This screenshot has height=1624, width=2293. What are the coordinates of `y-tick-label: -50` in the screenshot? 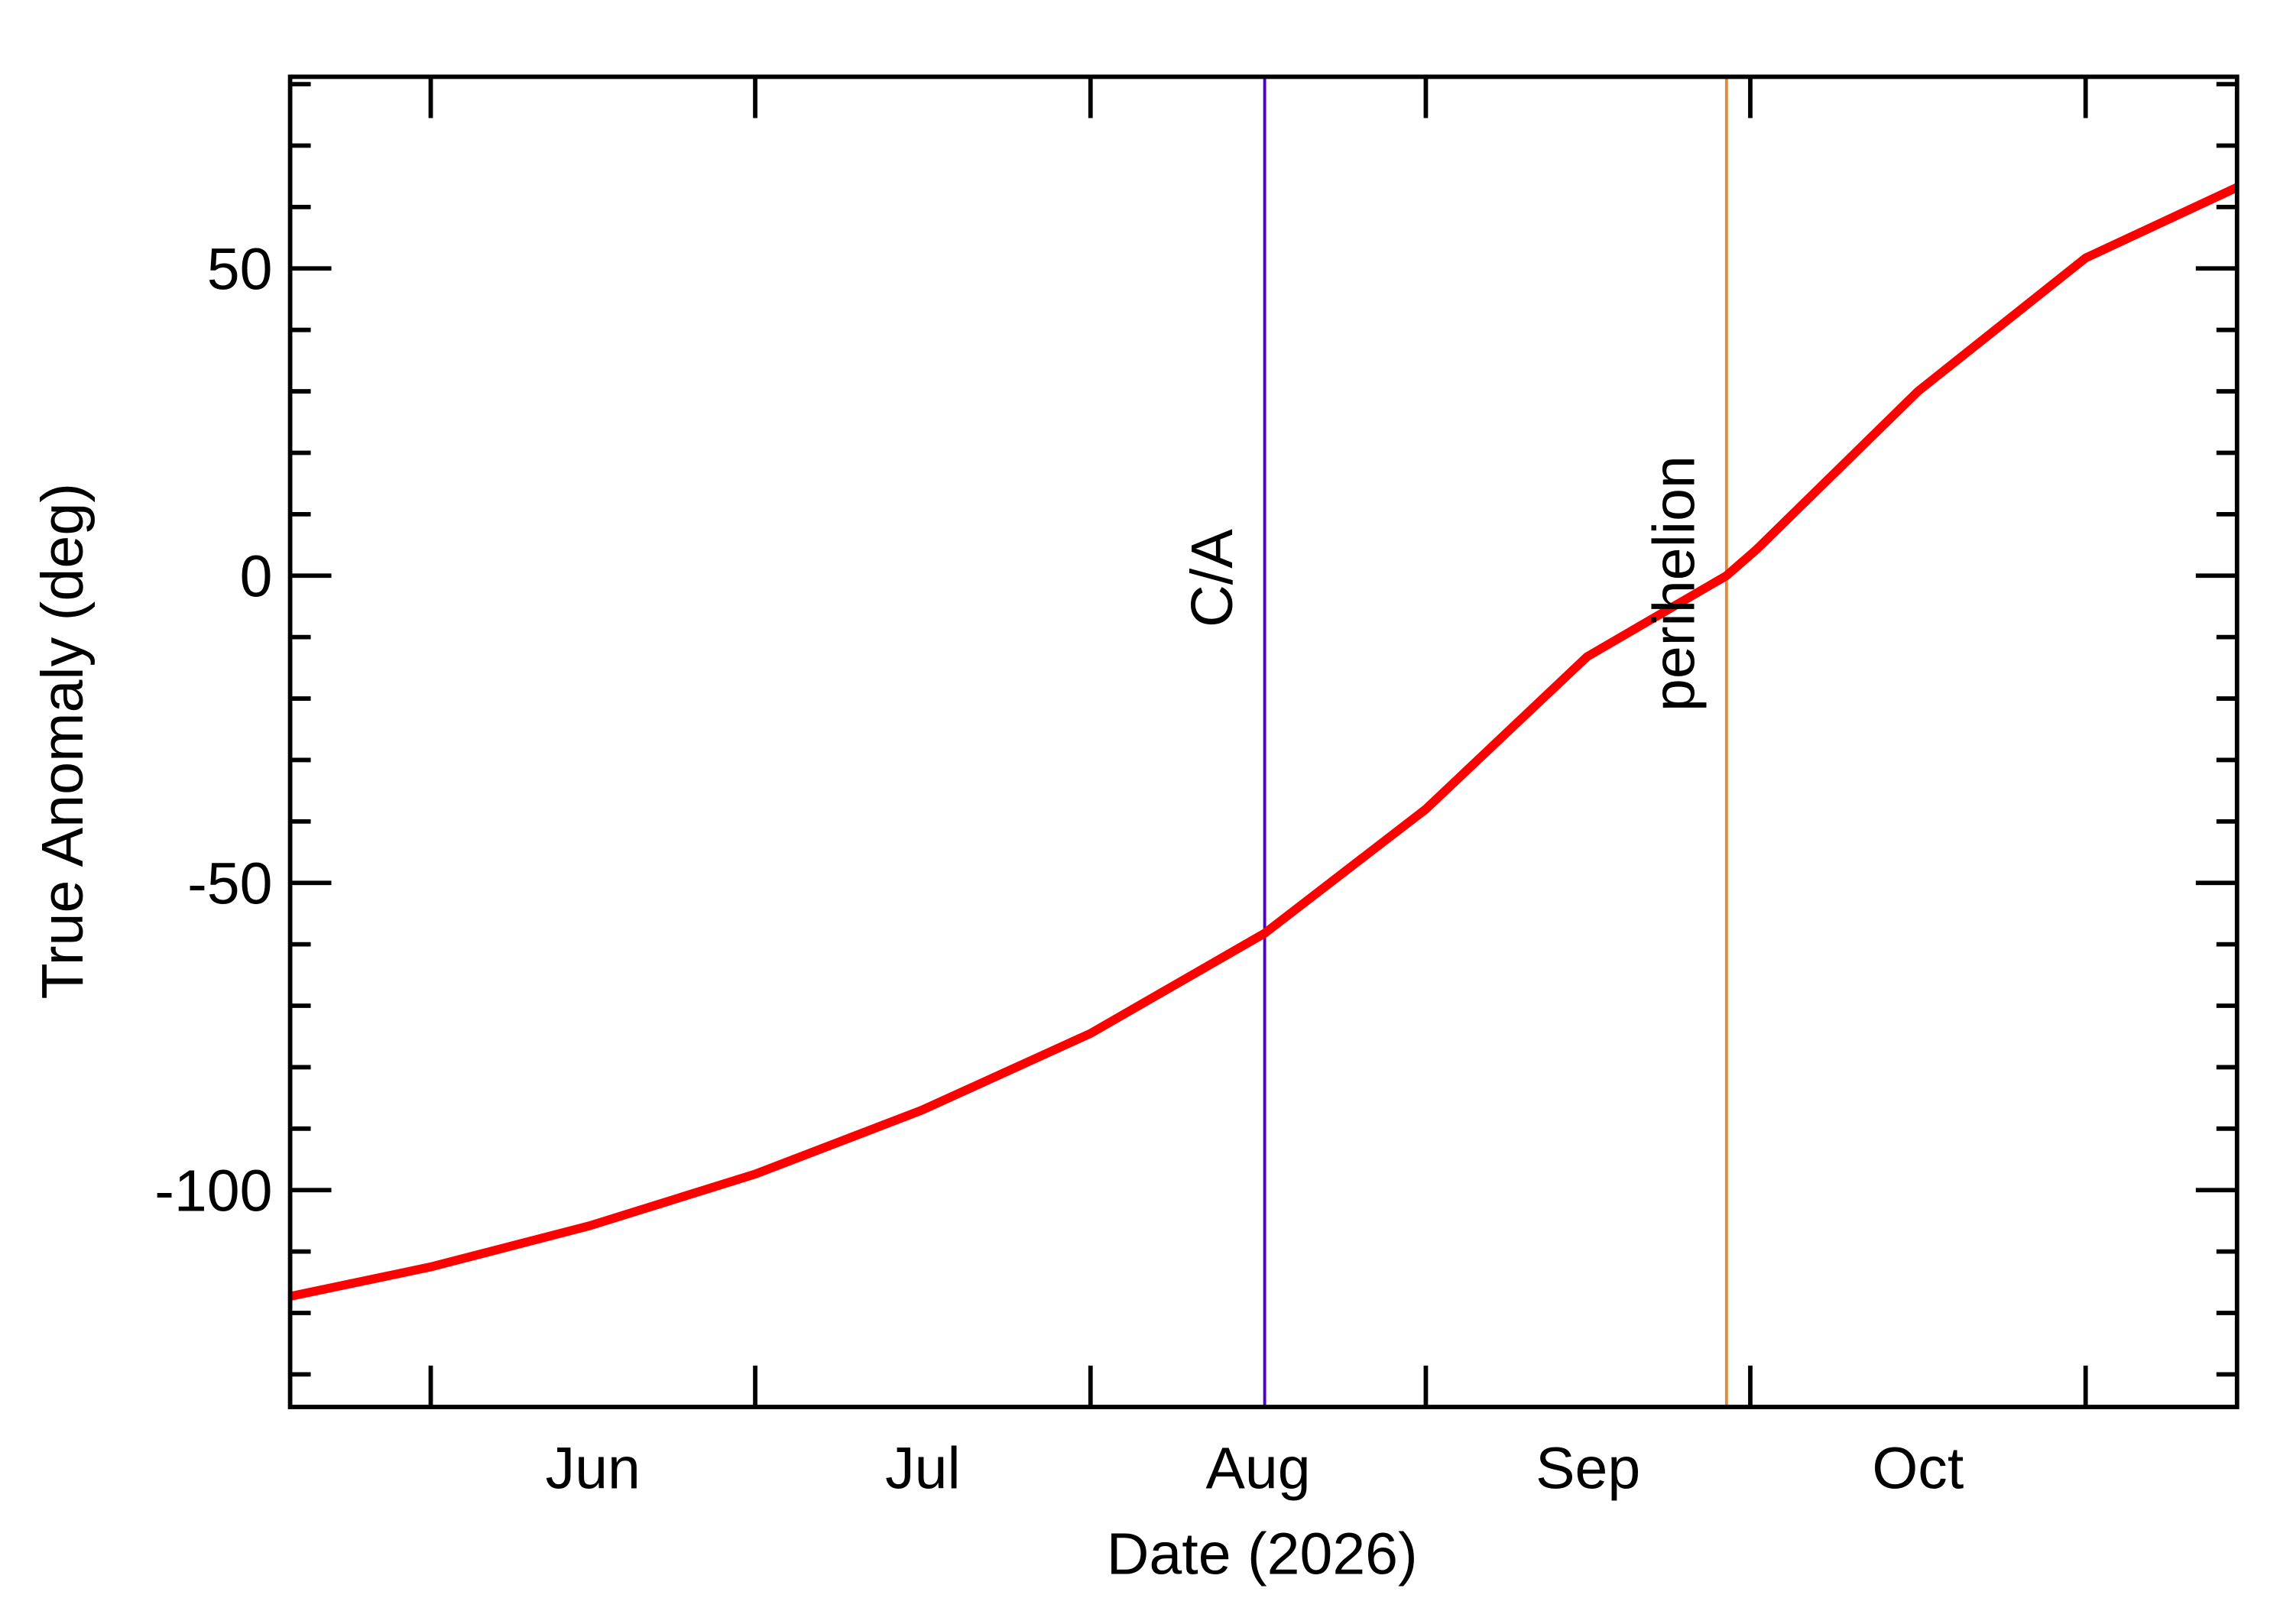 It's located at (229, 883).